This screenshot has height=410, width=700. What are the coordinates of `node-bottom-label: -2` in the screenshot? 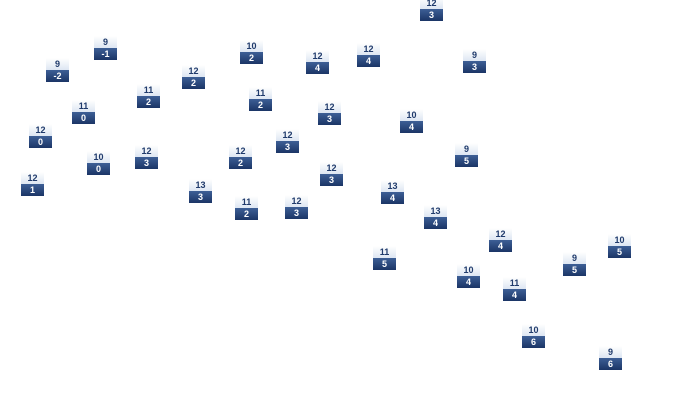 It's located at (57, 76).